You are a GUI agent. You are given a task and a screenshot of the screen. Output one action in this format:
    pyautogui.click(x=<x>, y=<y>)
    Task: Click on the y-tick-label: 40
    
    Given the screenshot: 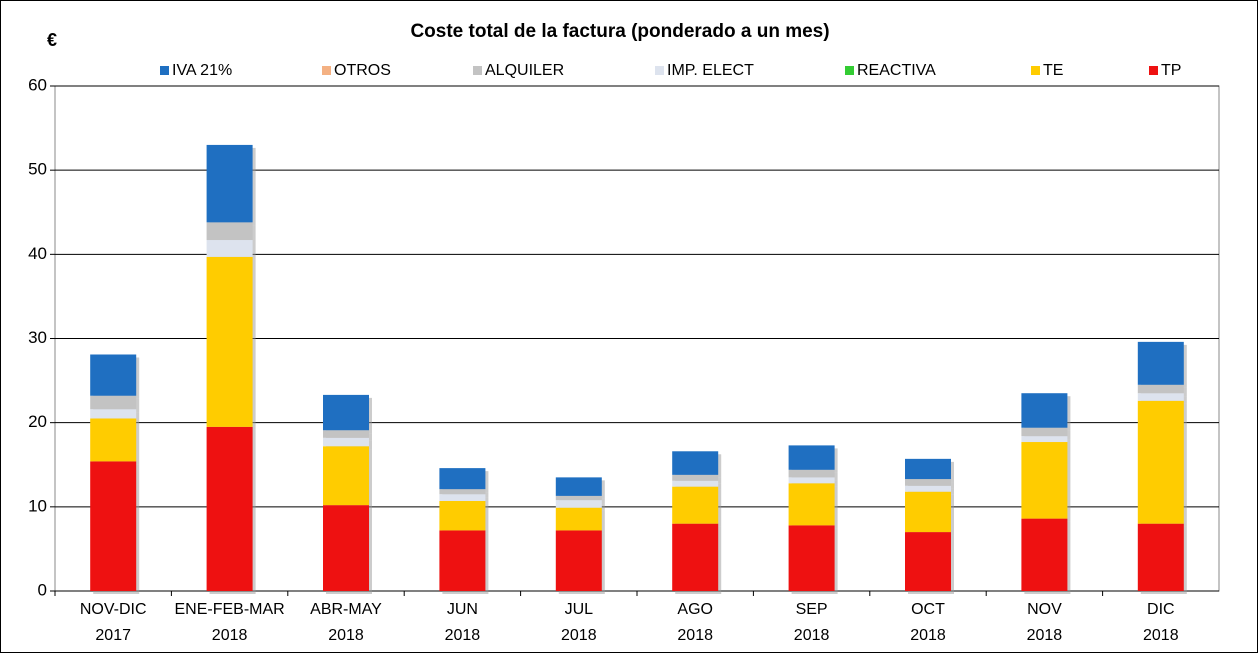 What is the action you would take?
    pyautogui.click(x=37, y=253)
    